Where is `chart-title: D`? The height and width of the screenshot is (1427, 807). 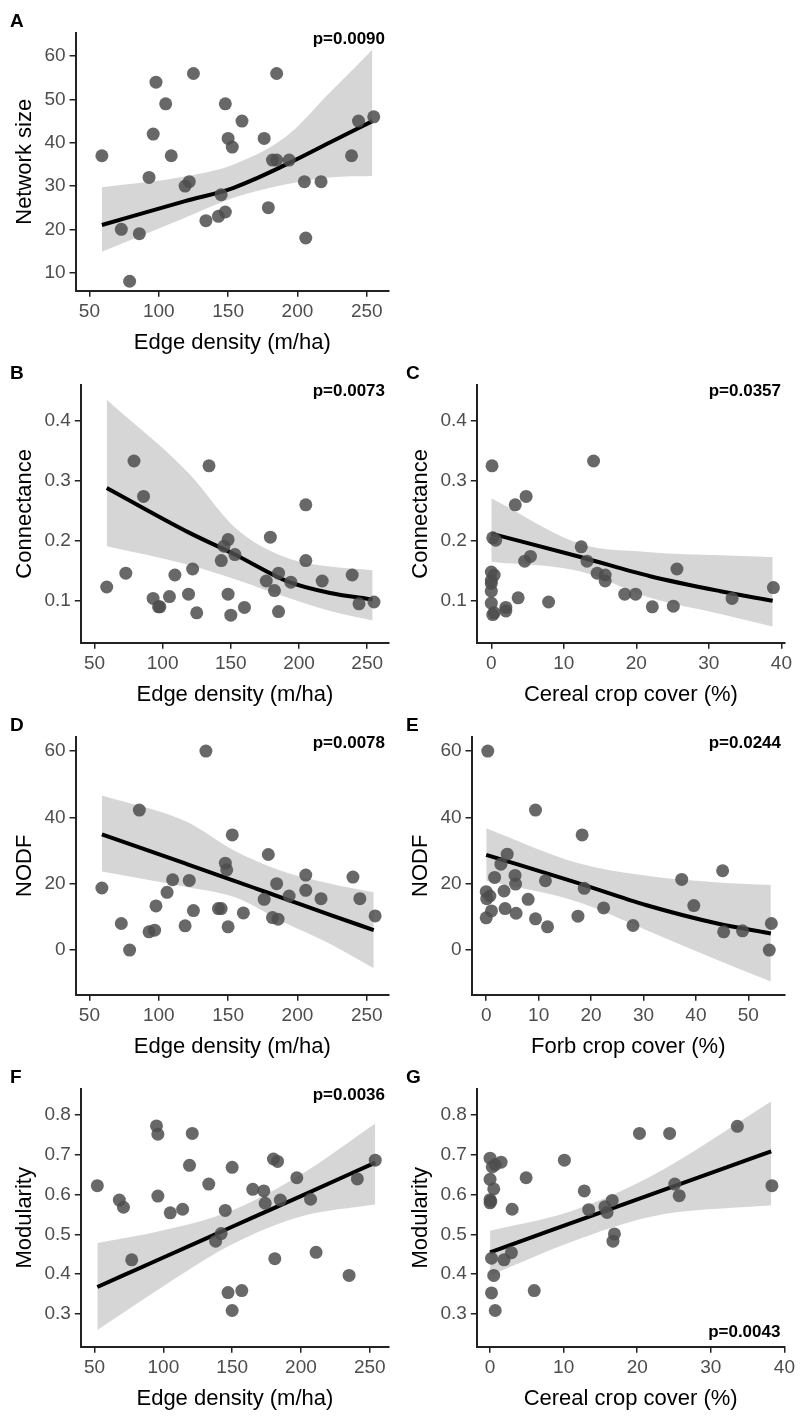 chart-title: D is located at coordinates (17, 724).